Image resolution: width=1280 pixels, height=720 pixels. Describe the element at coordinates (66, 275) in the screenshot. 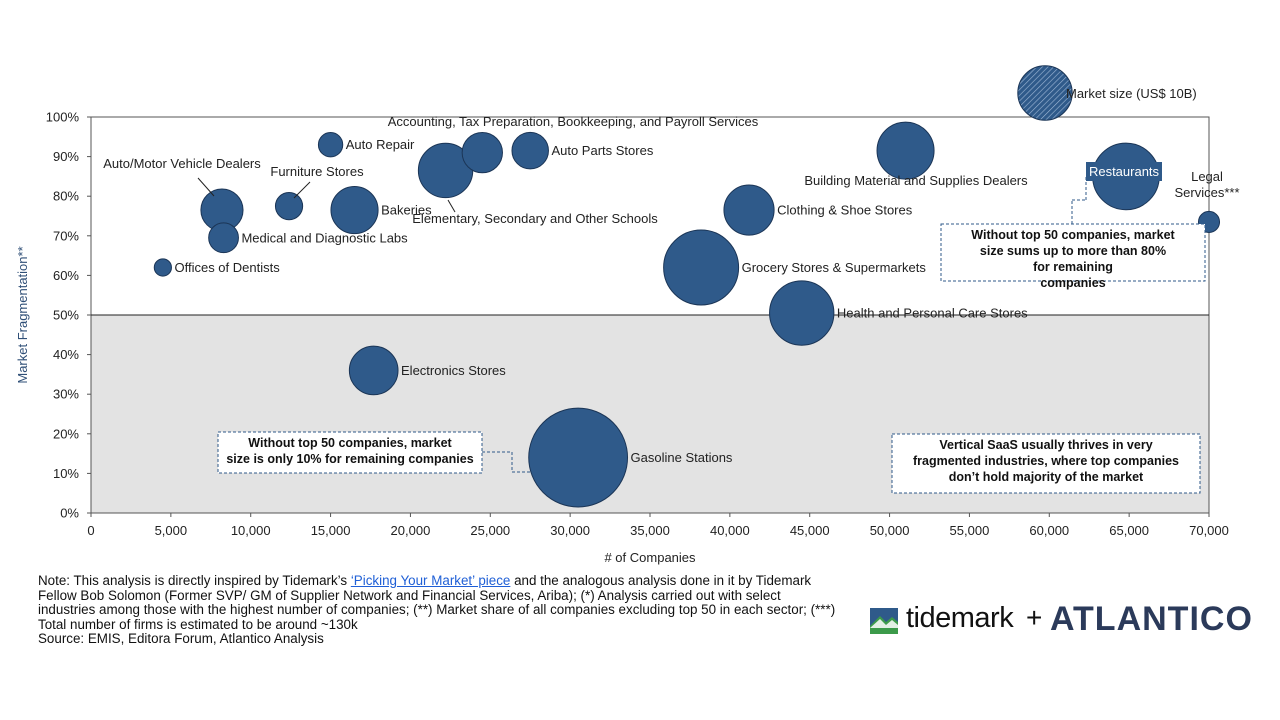

I see `y-tick-label: 60%` at that location.